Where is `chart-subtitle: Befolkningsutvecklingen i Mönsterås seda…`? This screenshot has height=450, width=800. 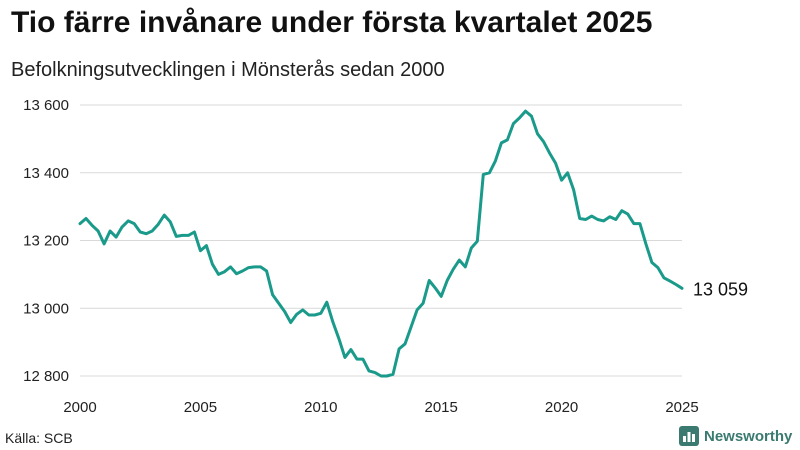 chart-subtitle: Befolkningsutvecklingen i Mönsterås seda… is located at coordinates (228, 70).